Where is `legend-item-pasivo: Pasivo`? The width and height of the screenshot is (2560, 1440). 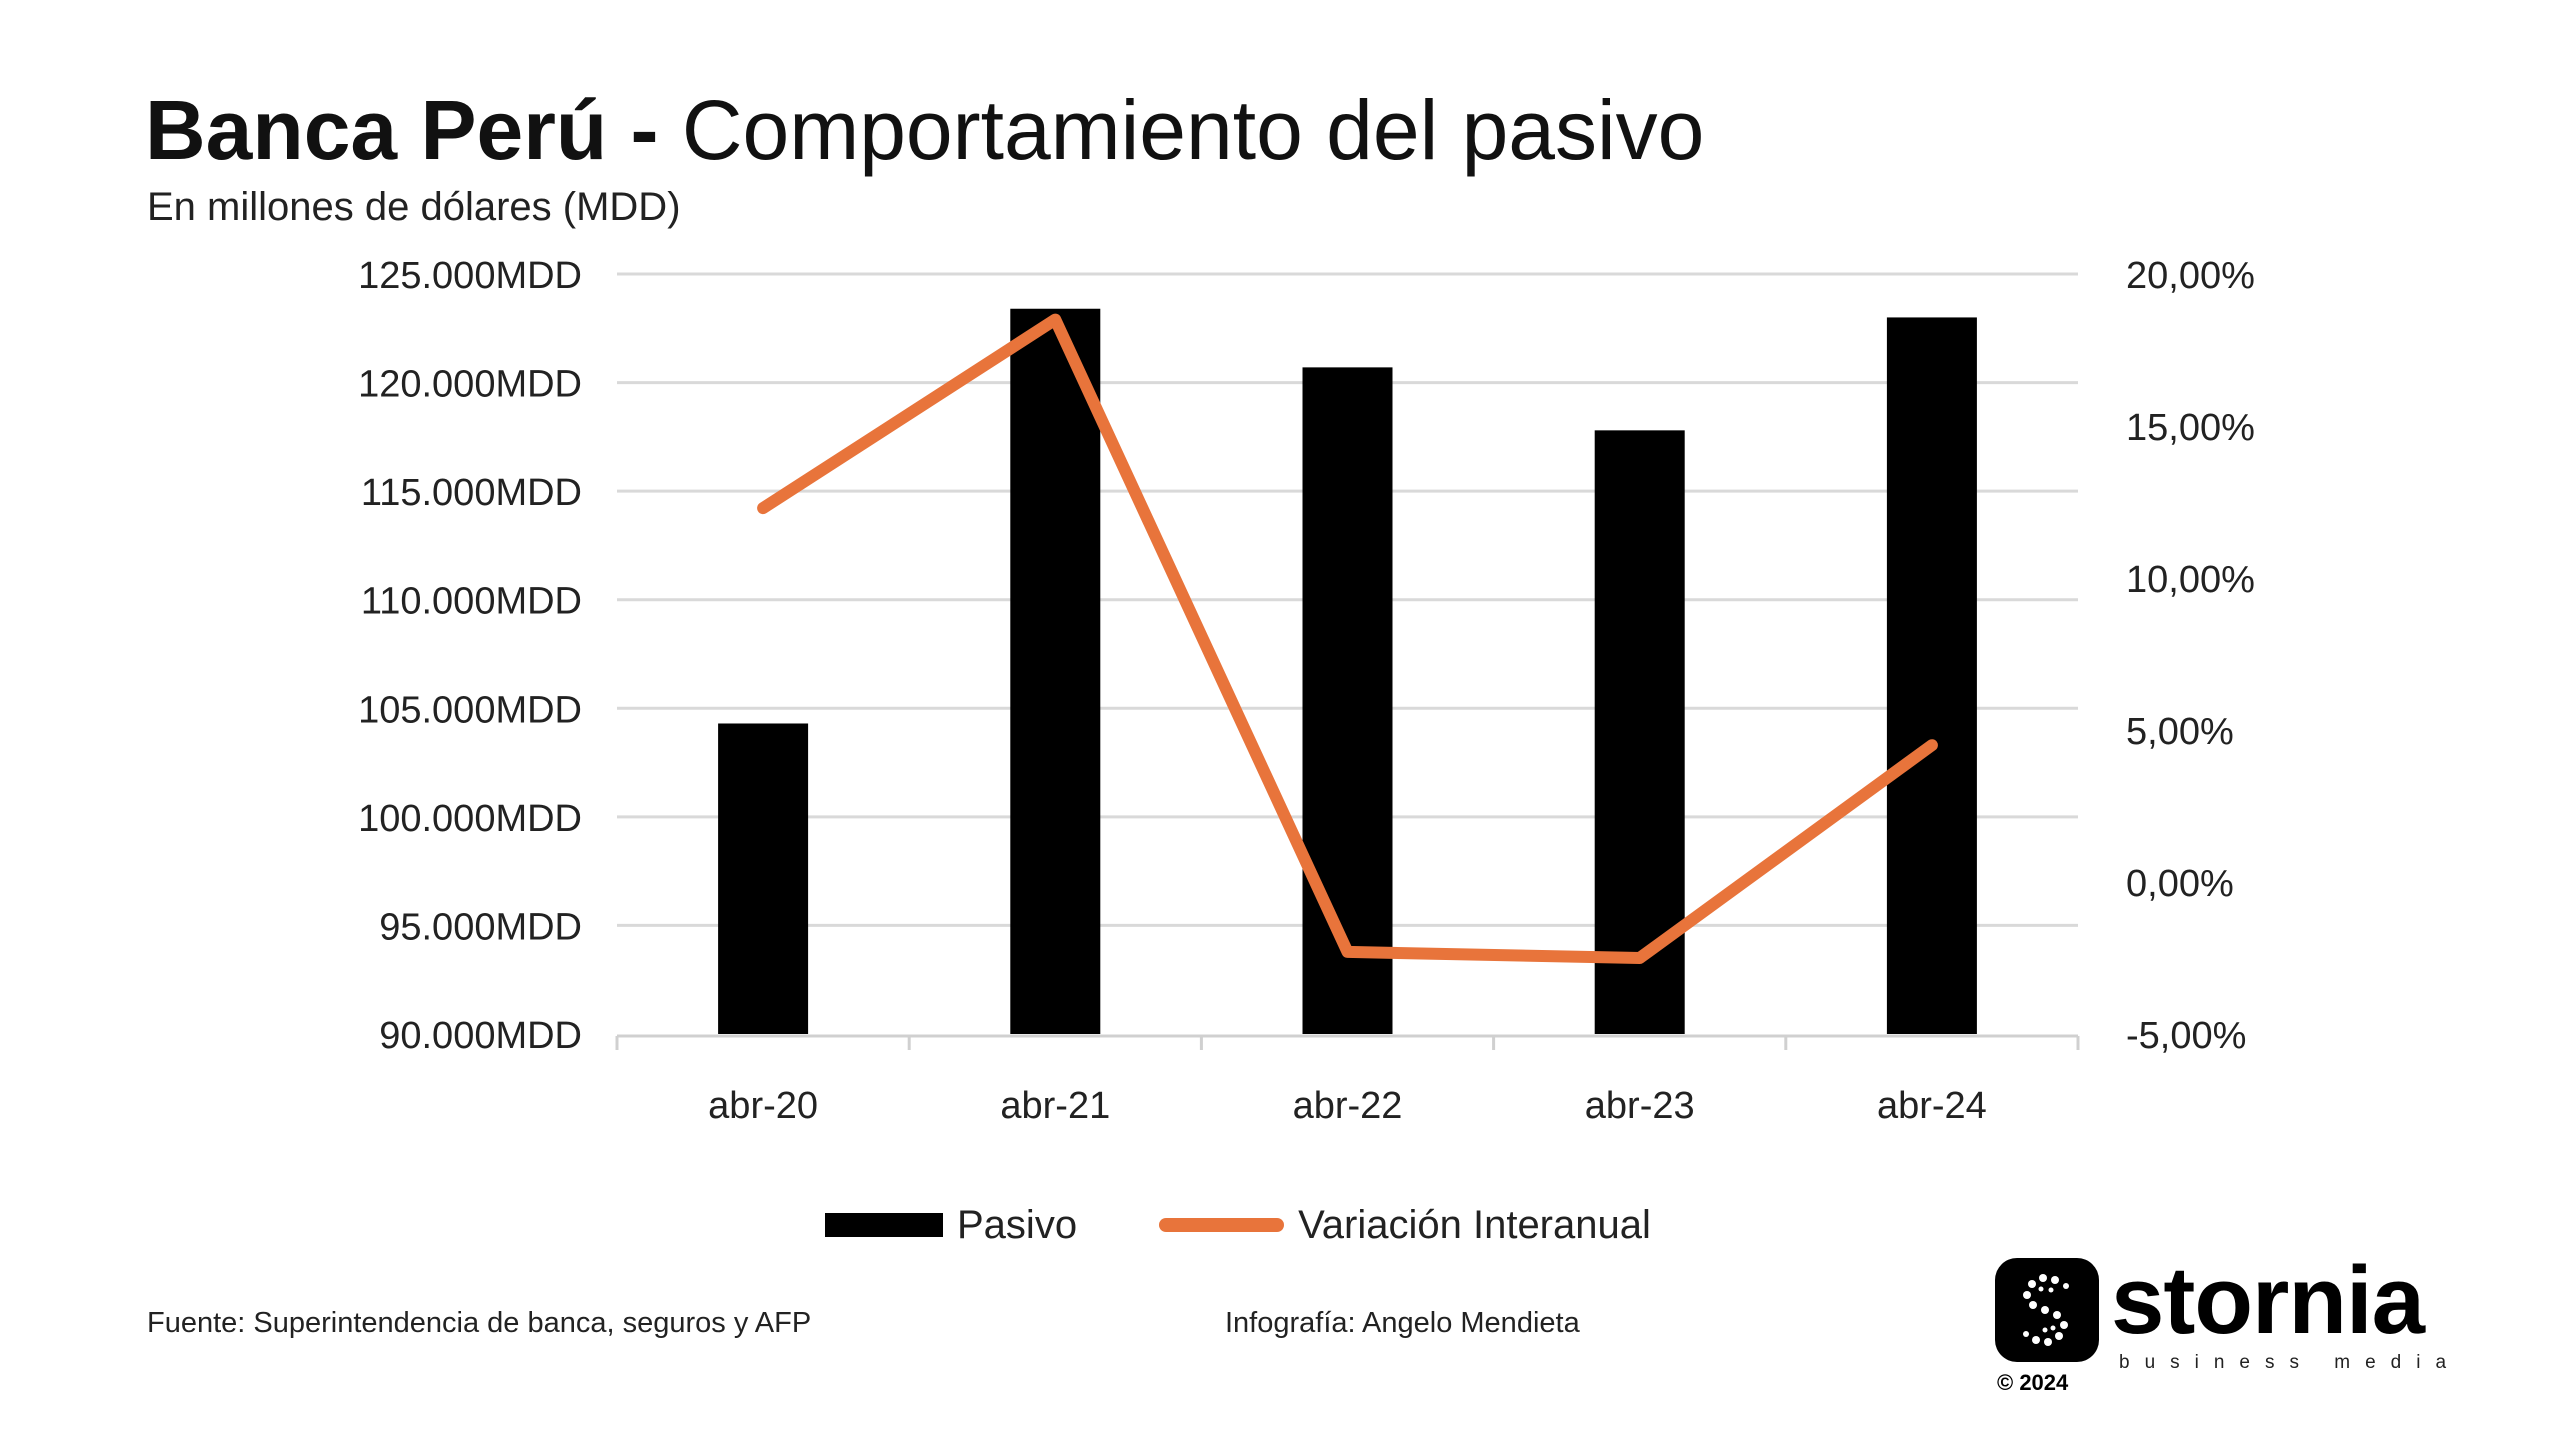 legend-item-pasivo: Pasivo is located at coordinates (951, 1225).